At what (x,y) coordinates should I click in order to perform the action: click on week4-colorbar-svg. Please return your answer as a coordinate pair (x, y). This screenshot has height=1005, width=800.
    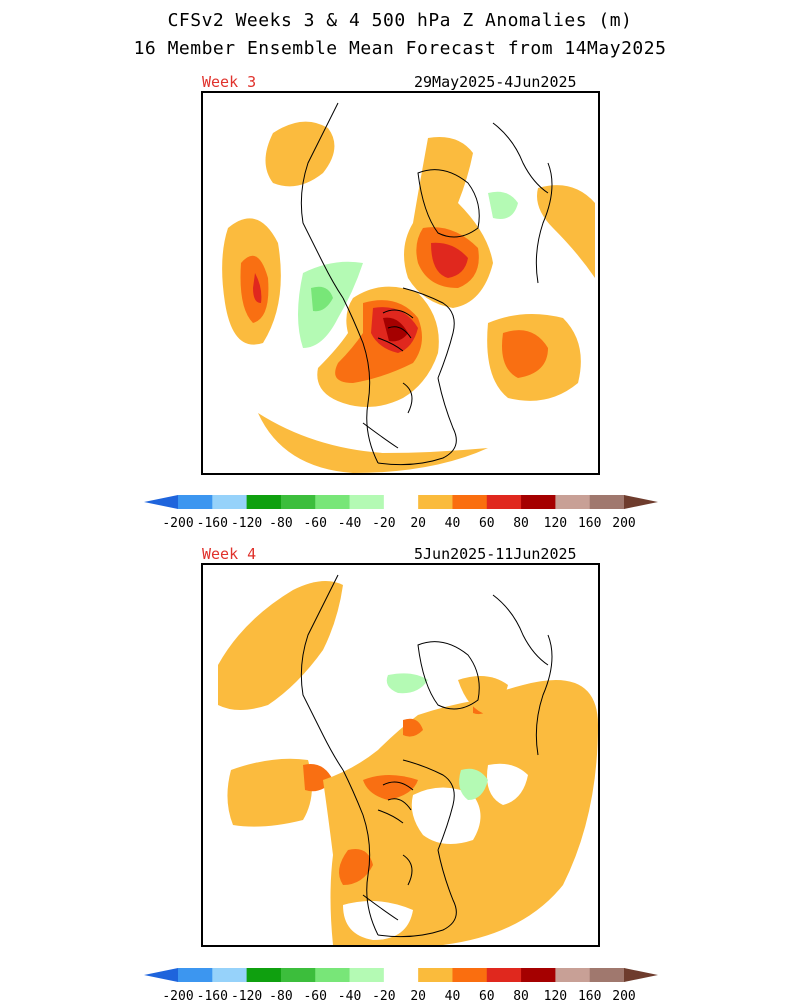
    Looking at the image, I should click on (401, 975).